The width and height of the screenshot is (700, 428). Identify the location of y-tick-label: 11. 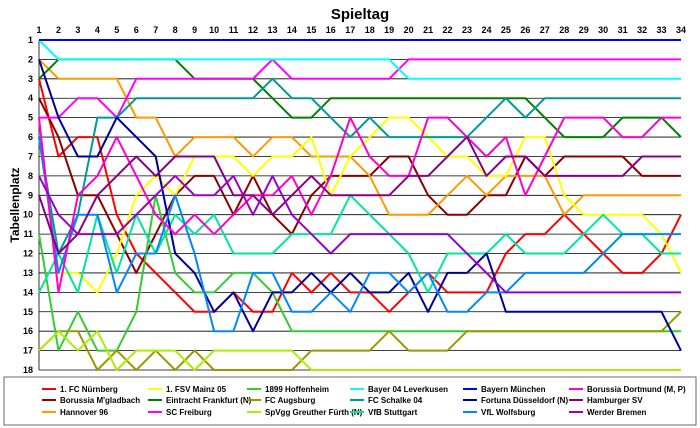
(28, 234).